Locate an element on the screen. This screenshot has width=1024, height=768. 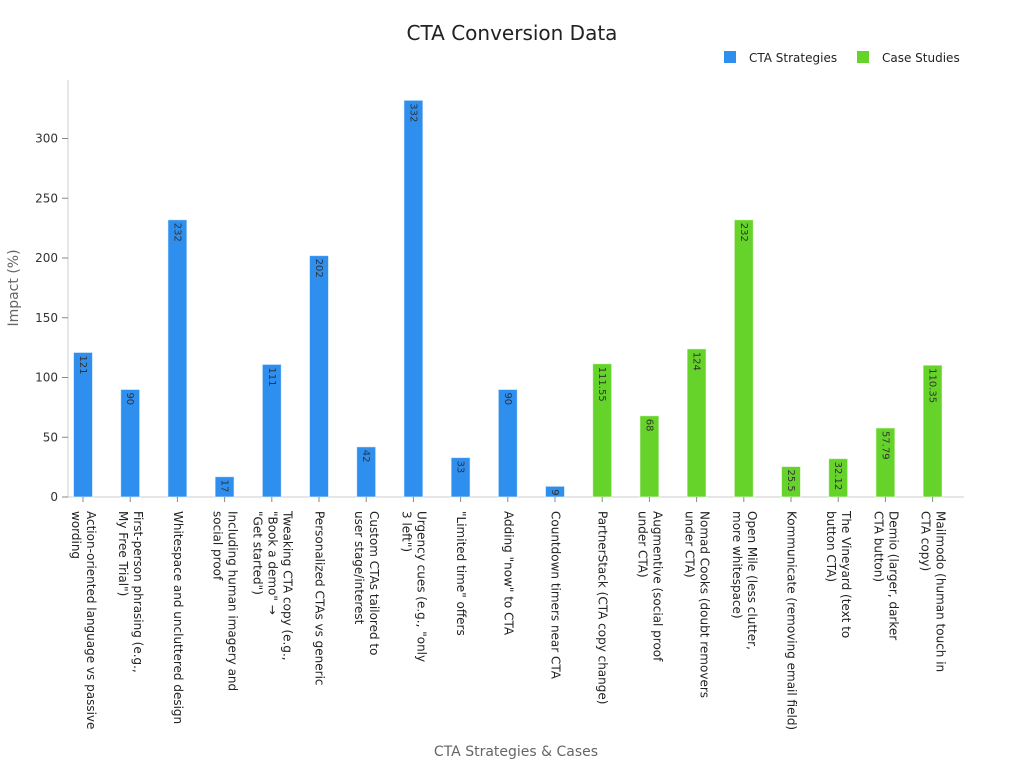
category-label: Kommunicate (removing email field) is located at coordinates (792, 620).